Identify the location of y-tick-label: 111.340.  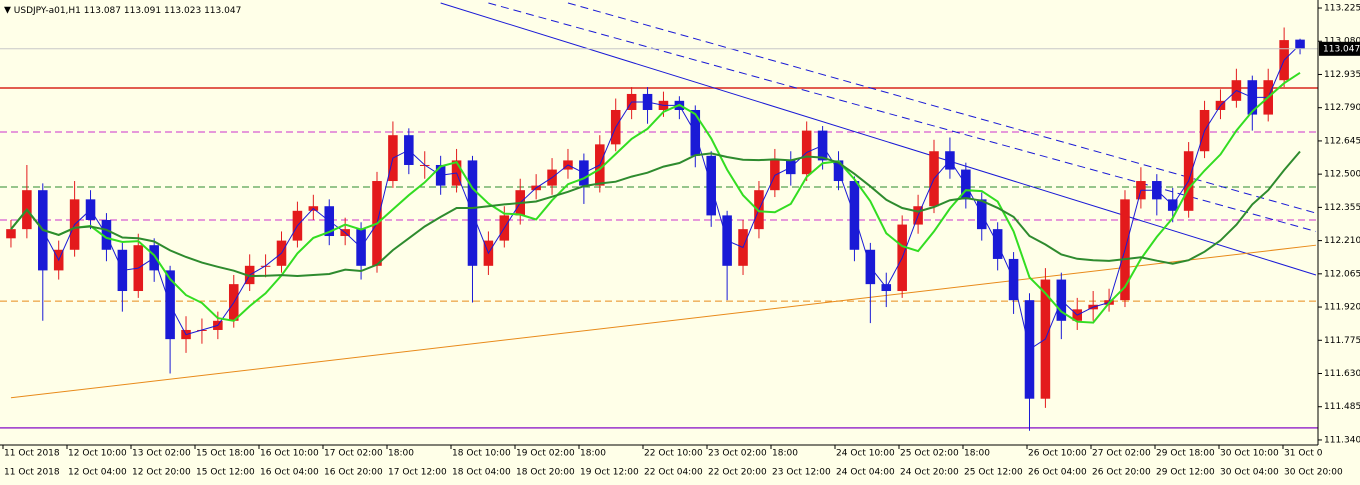
(1342, 440).